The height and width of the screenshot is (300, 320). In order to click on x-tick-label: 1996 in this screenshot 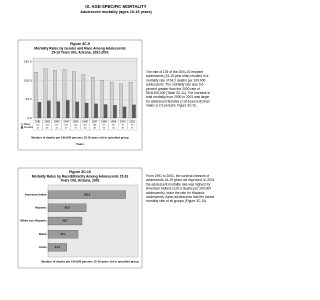, I will do `click(85, 122)`.